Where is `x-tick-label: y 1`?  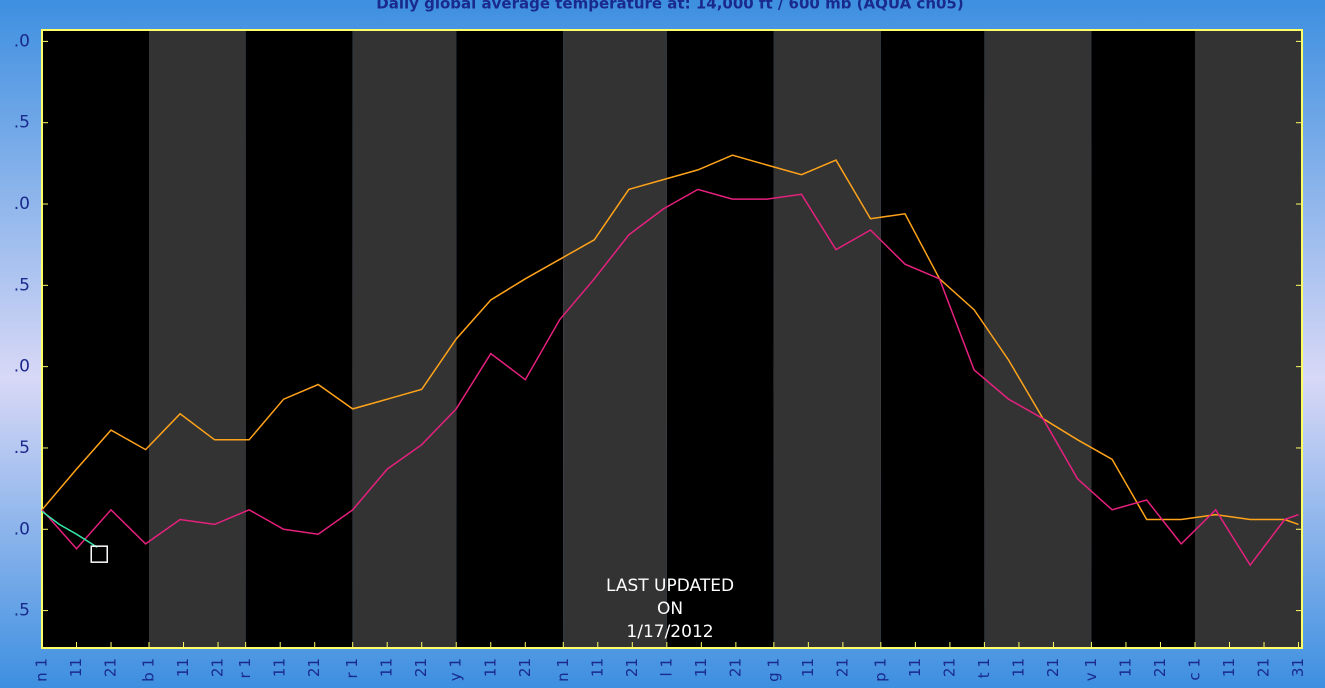
x-tick-label: y 1 is located at coordinates (456, 669).